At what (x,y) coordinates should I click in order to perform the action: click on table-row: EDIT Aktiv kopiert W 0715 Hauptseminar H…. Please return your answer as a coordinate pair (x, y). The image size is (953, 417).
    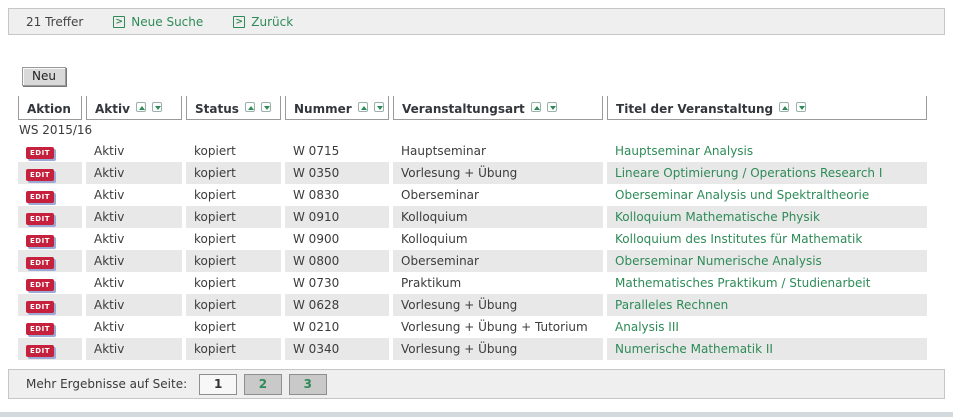
    Looking at the image, I should click on (472, 151).